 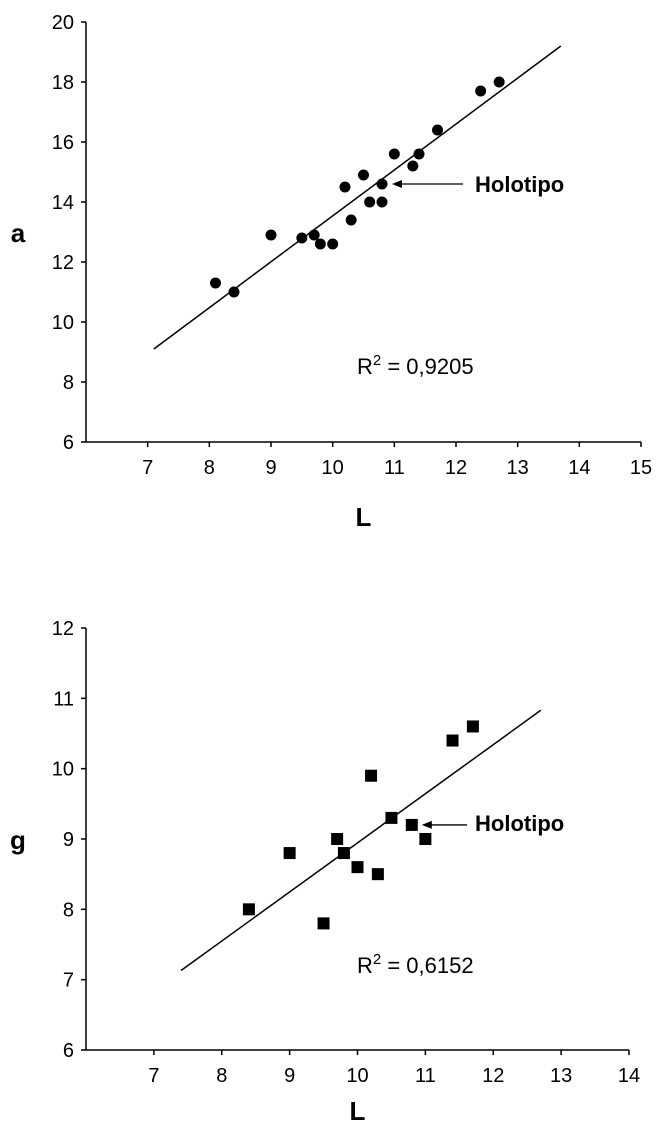 What do you see at coordinates (18, 840) in the screenshot?
I see `y-axis-title: g` at bounding box center [18, 840].